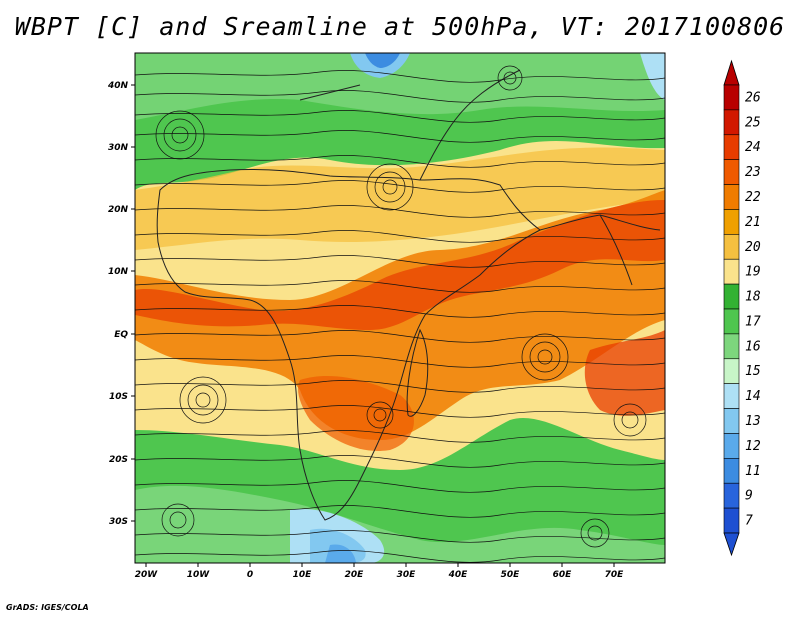 This screenshot has height=618, width=800. What do you see at coordinates (753, 97) in the screenshot?
I see `colorbar-label: 26` at bounding box center [753, 97].